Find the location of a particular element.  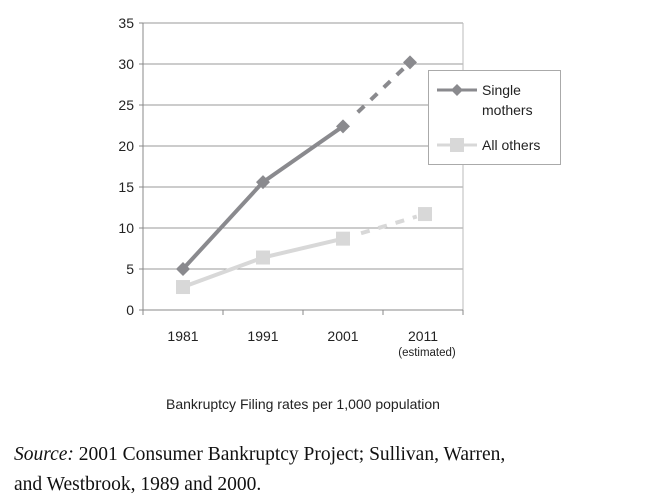

source-label: Source: is located at coordinates (44, 454).